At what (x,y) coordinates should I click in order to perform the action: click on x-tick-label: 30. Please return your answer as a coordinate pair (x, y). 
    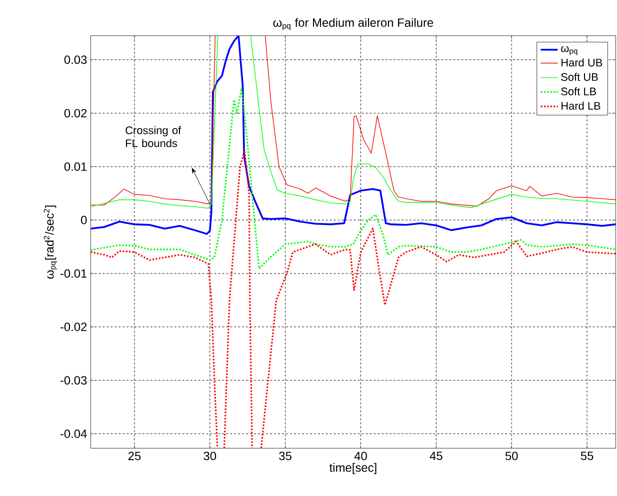
    Looking at the image, I should click on (210, 456).